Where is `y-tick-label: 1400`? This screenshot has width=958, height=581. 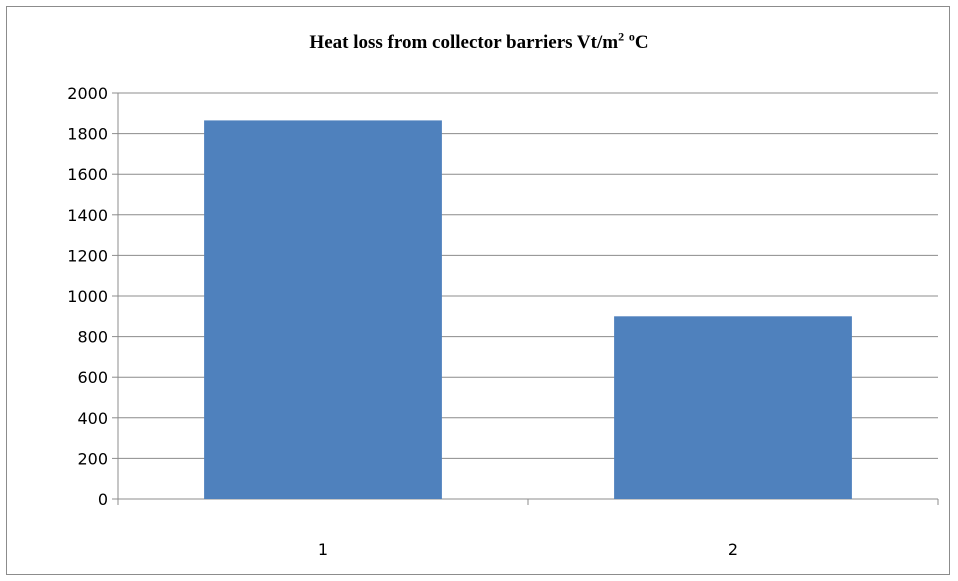 y-tick-label: 1400 is located at coordinates (87, 215).